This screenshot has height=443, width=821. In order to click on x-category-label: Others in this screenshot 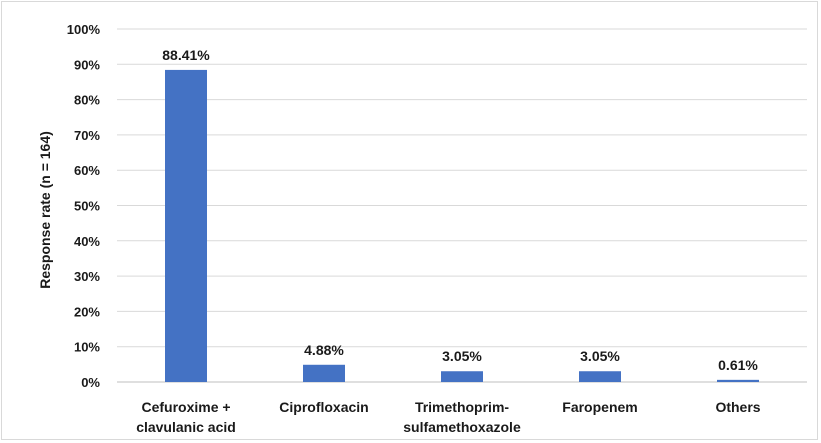, I will do `click(737, 407)`.